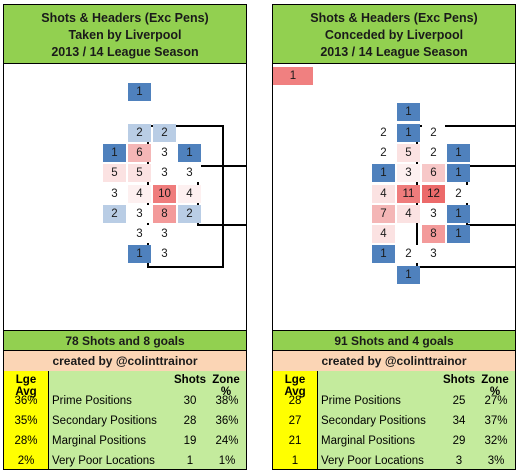 The height and width of the screenshot is (474, 519). I want to click on league-average-column: Lge Avg 36% 35% 28% 2%, so click(26, 420).